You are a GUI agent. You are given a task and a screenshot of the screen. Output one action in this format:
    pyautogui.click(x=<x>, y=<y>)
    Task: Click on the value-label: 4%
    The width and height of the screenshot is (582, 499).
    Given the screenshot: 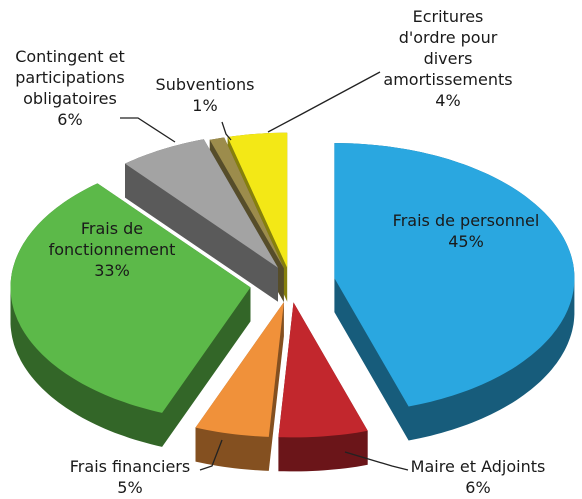 What is the action you would take?
    pyautogui.click(x=448, y=100)
    